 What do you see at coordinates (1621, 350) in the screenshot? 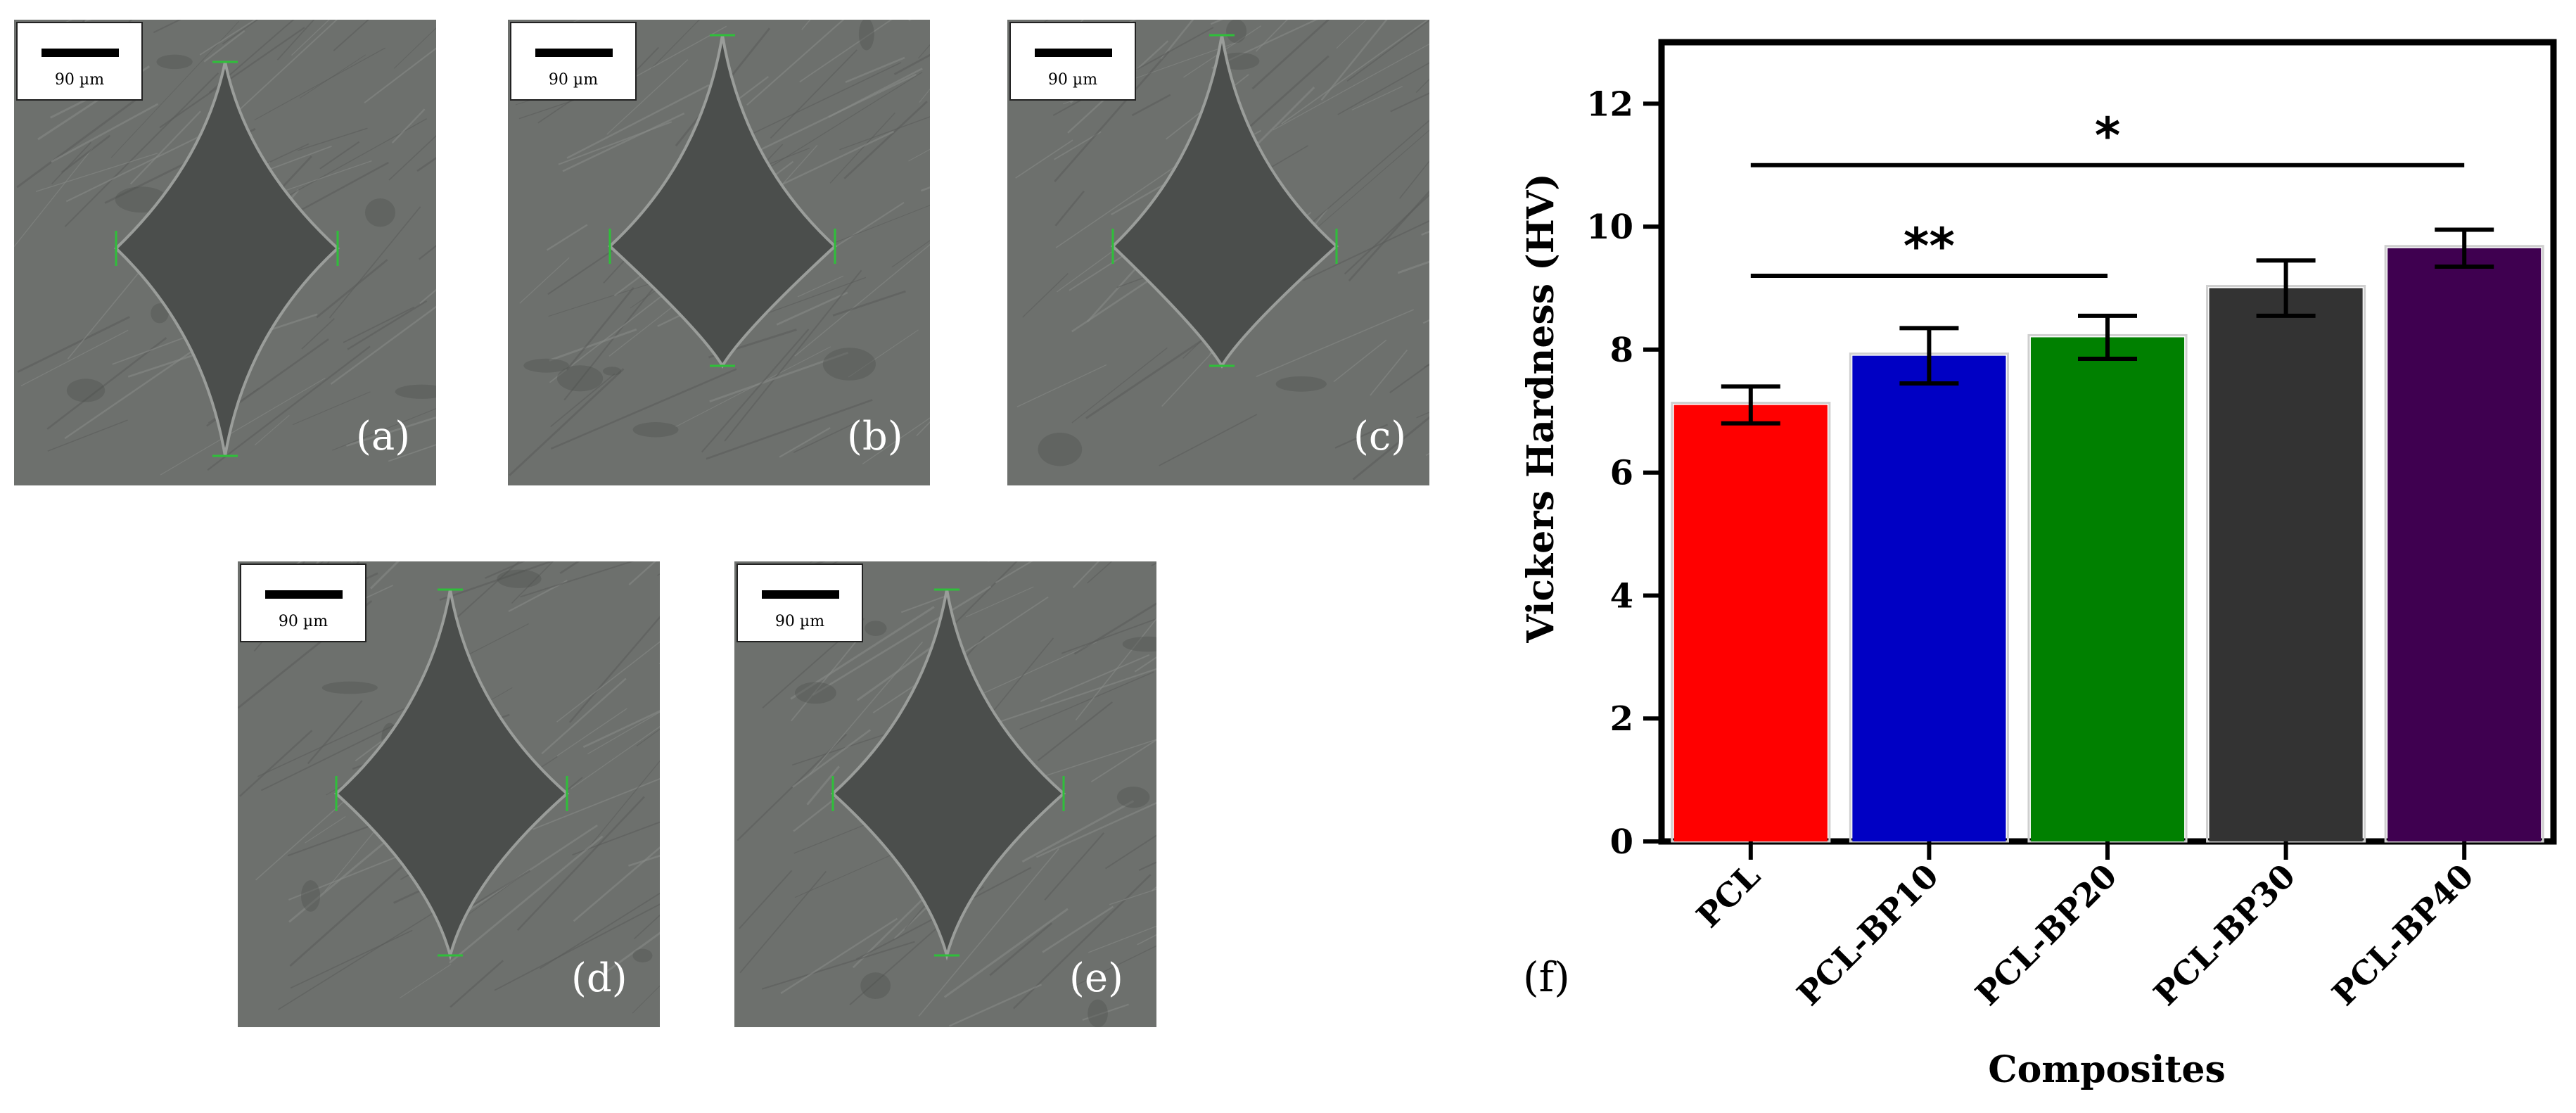
I see `y-tick-label: 8` at bounding box center [1621, 350].